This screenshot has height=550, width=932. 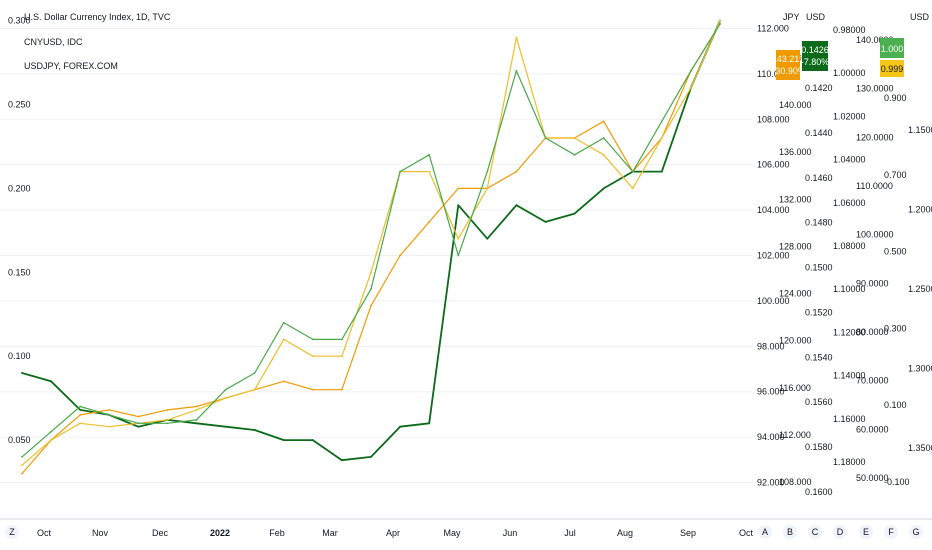 What do you see at coordinates (892, 48) in the screenshot?
I see `right-badge-top` at bounding box center [892, 48].